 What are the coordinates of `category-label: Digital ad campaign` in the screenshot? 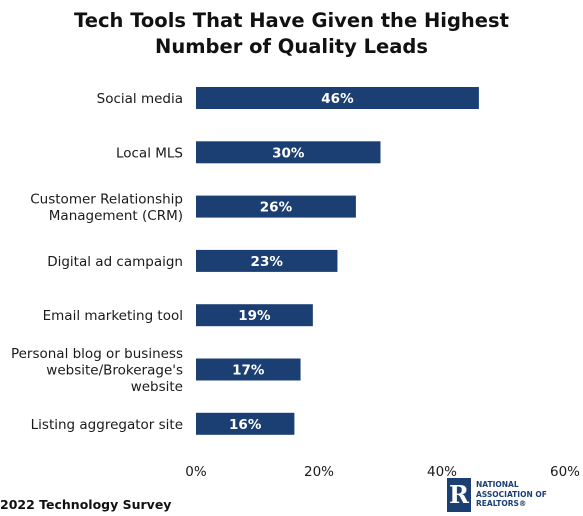 It's located at (115, 262).